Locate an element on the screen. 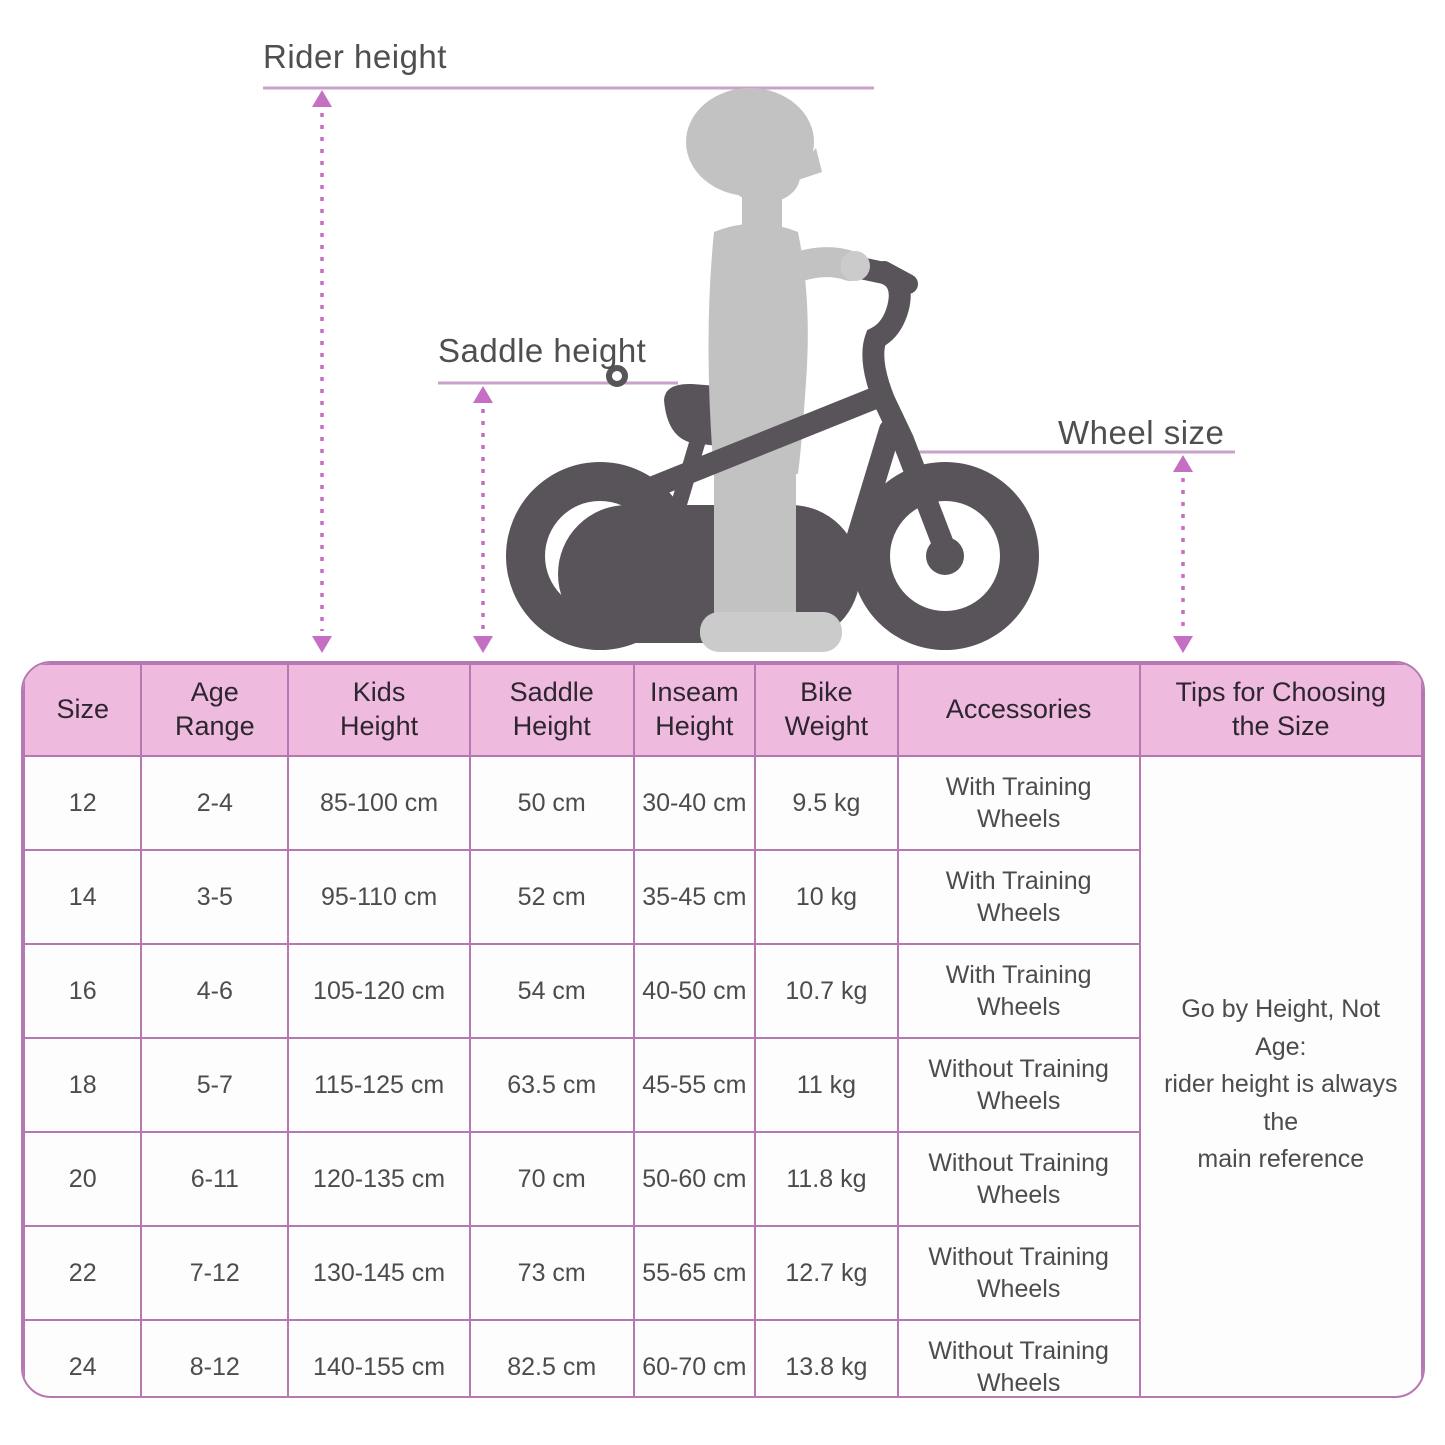 The height and width of the screenshot is (1445, 1445). cell-saddle-height: 73 cm is located at coordinates (551, 1273).